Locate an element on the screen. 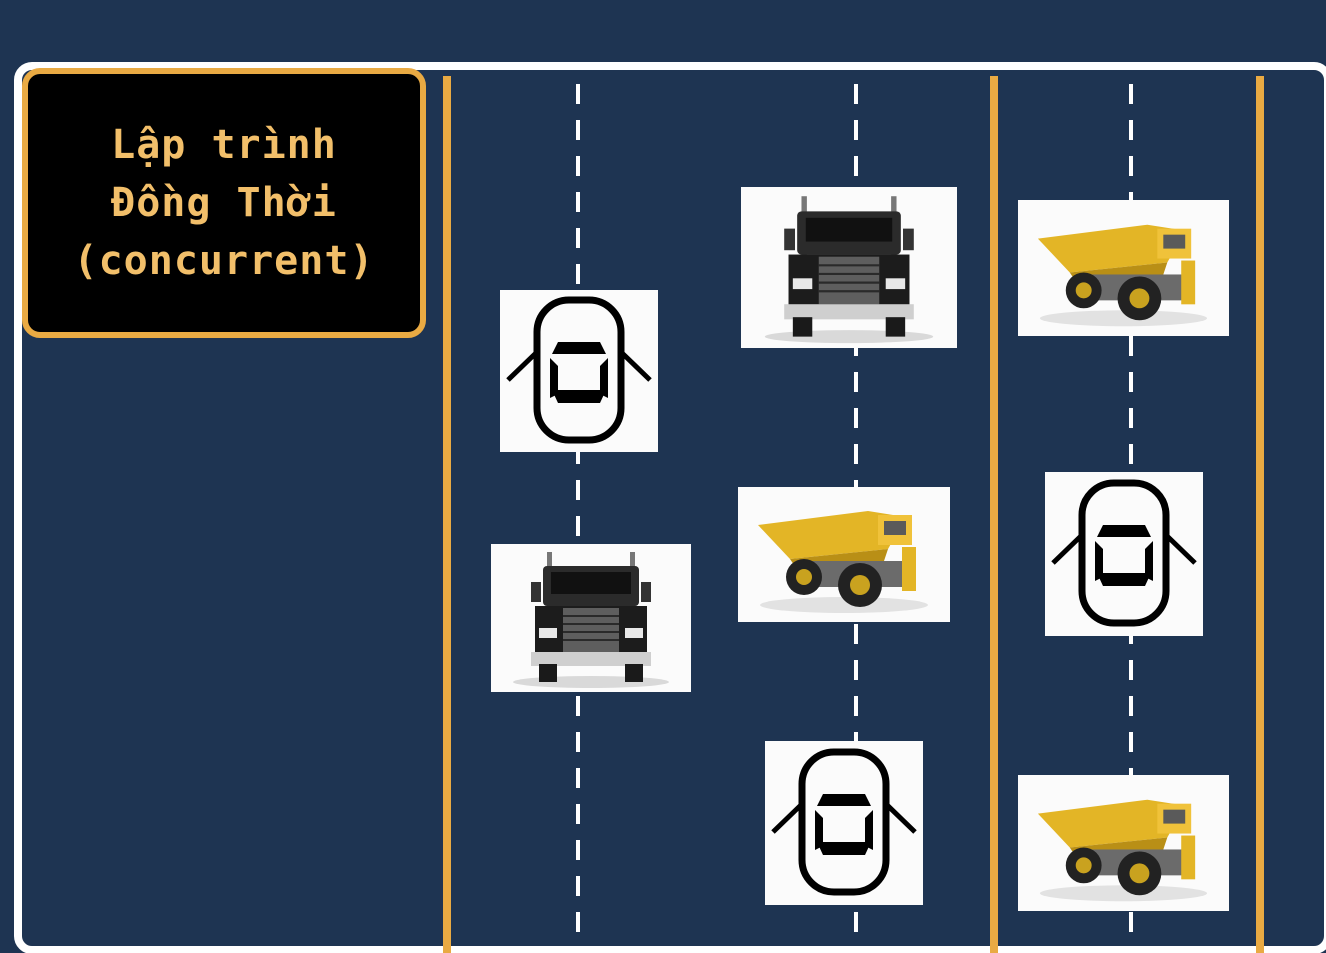 This screenshot has height=953, width=1326. title-panel: Lập trình Đồng Thời (concurrent) is located at coordinates (224, 203).